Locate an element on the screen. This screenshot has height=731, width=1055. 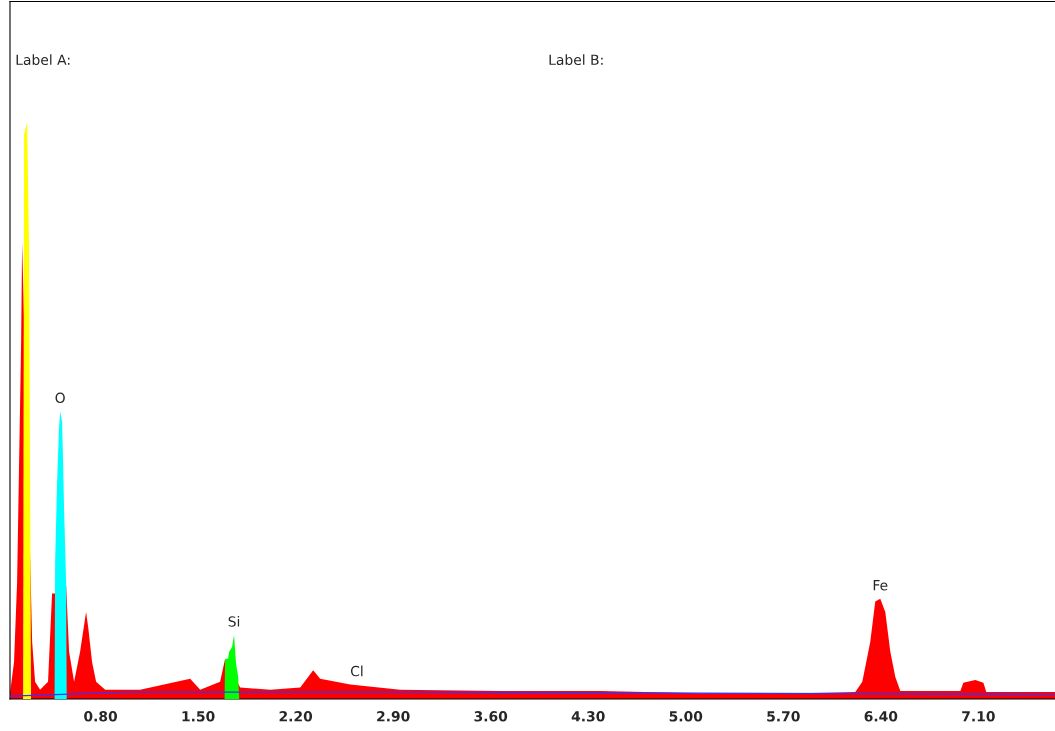
annotation: O is located at coordinates (60, 398).